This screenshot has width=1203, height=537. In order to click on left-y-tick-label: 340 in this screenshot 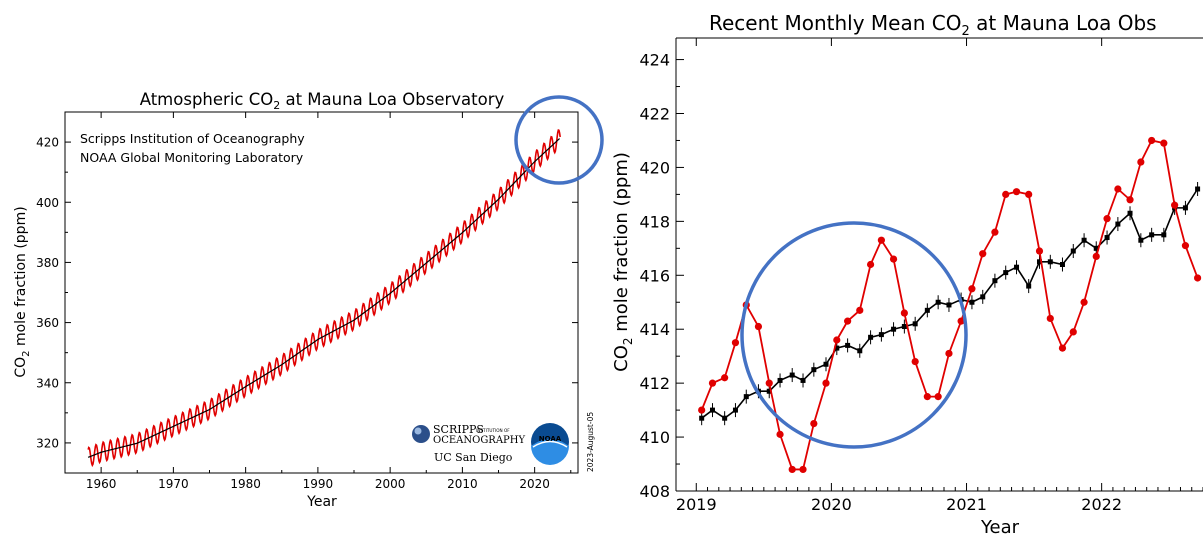, I will do `click(47, 383)`.